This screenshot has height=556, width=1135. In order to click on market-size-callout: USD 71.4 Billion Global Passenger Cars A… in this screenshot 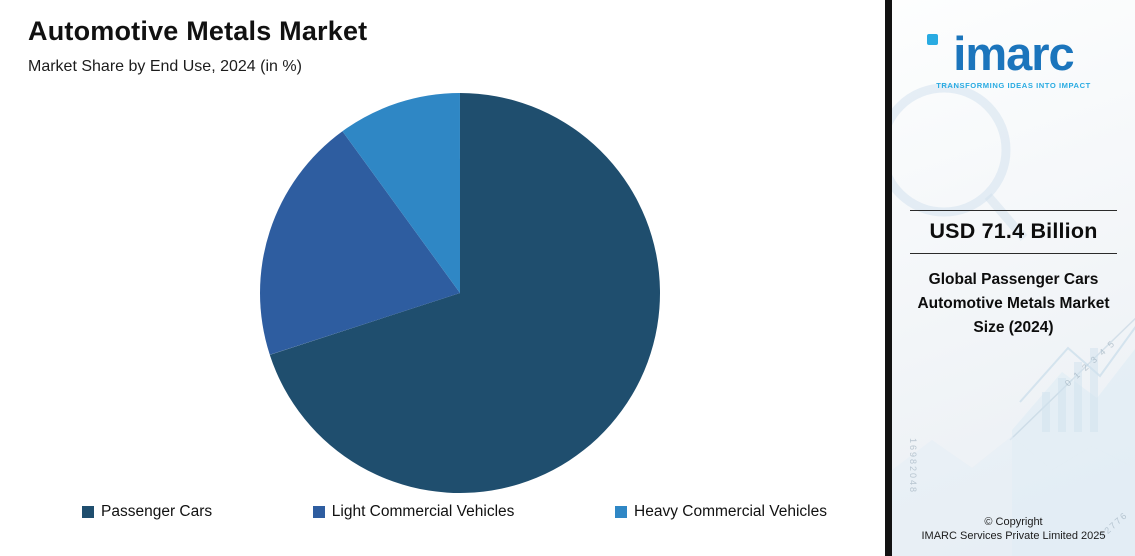, I will do `click(1013, 275)`.